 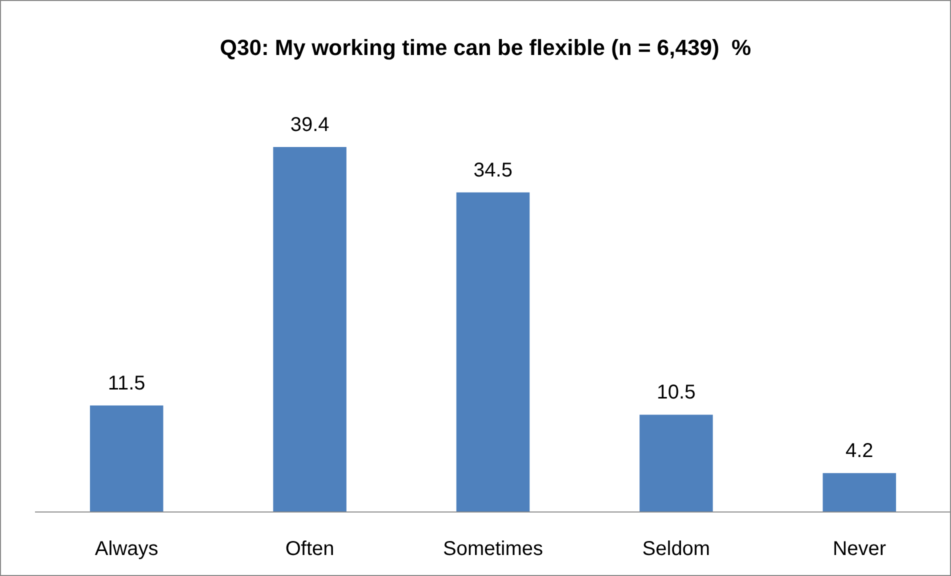 I want to click on data-label: 11.5, so click(x=127, y=383).